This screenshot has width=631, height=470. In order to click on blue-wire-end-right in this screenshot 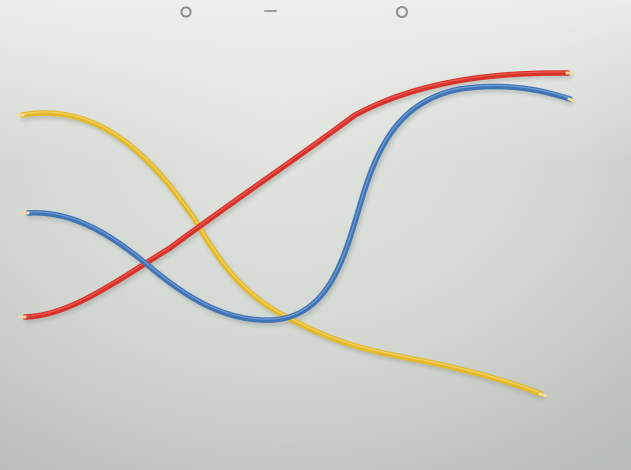, I will do `click(572, 100)`.